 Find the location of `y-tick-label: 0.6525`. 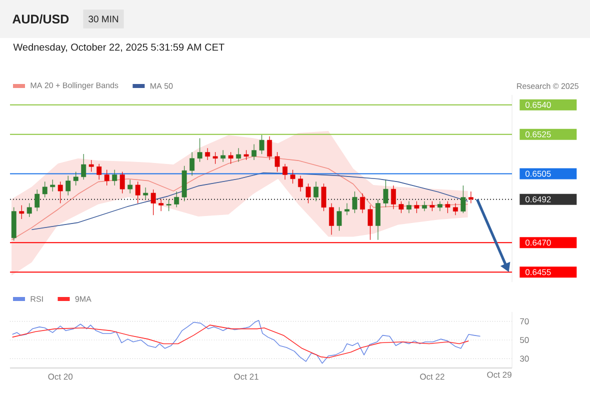

y-tick-label: 0.6525 is located at coordinates (538, 134).